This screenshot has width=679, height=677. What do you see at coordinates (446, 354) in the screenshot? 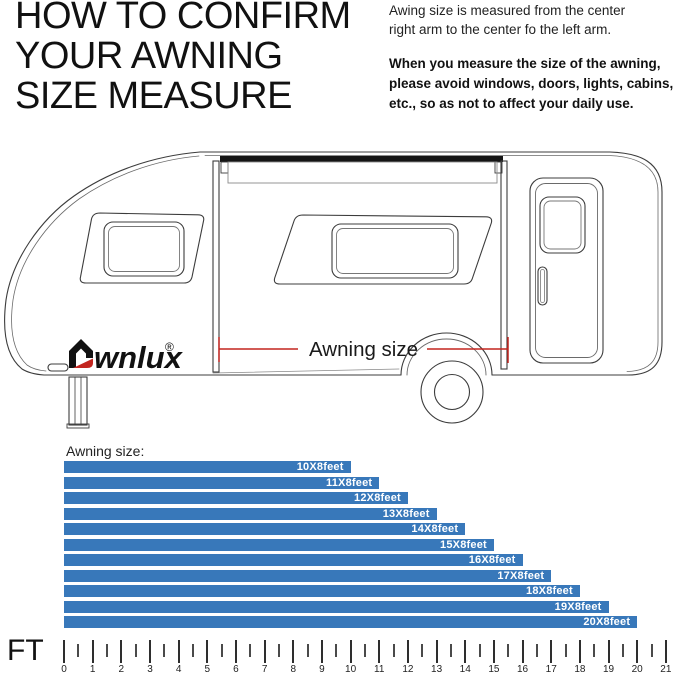
I see `wheel-fender` at bounding box center [446, 354].